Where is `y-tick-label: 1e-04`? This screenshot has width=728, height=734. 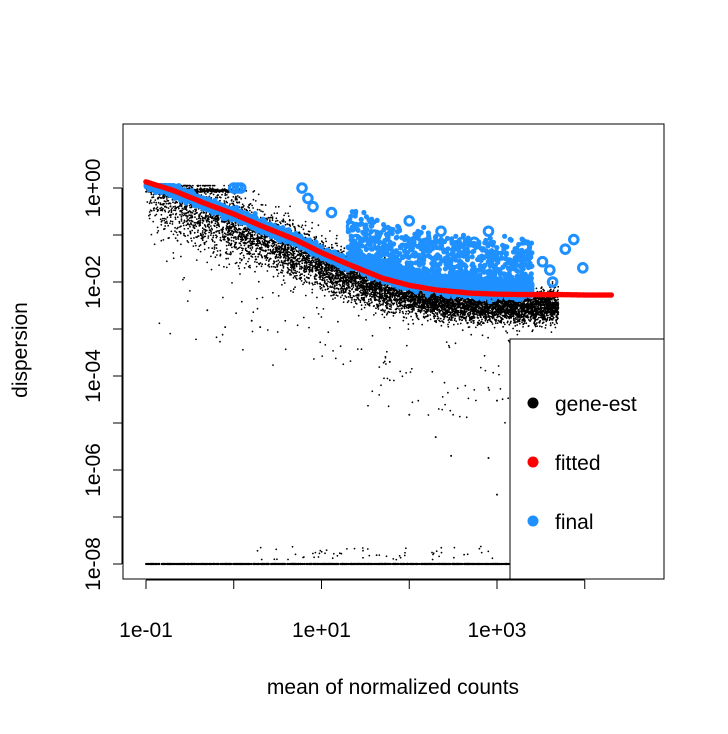 y-tick-label: 1e-04 is located at coordinates (93, 376).